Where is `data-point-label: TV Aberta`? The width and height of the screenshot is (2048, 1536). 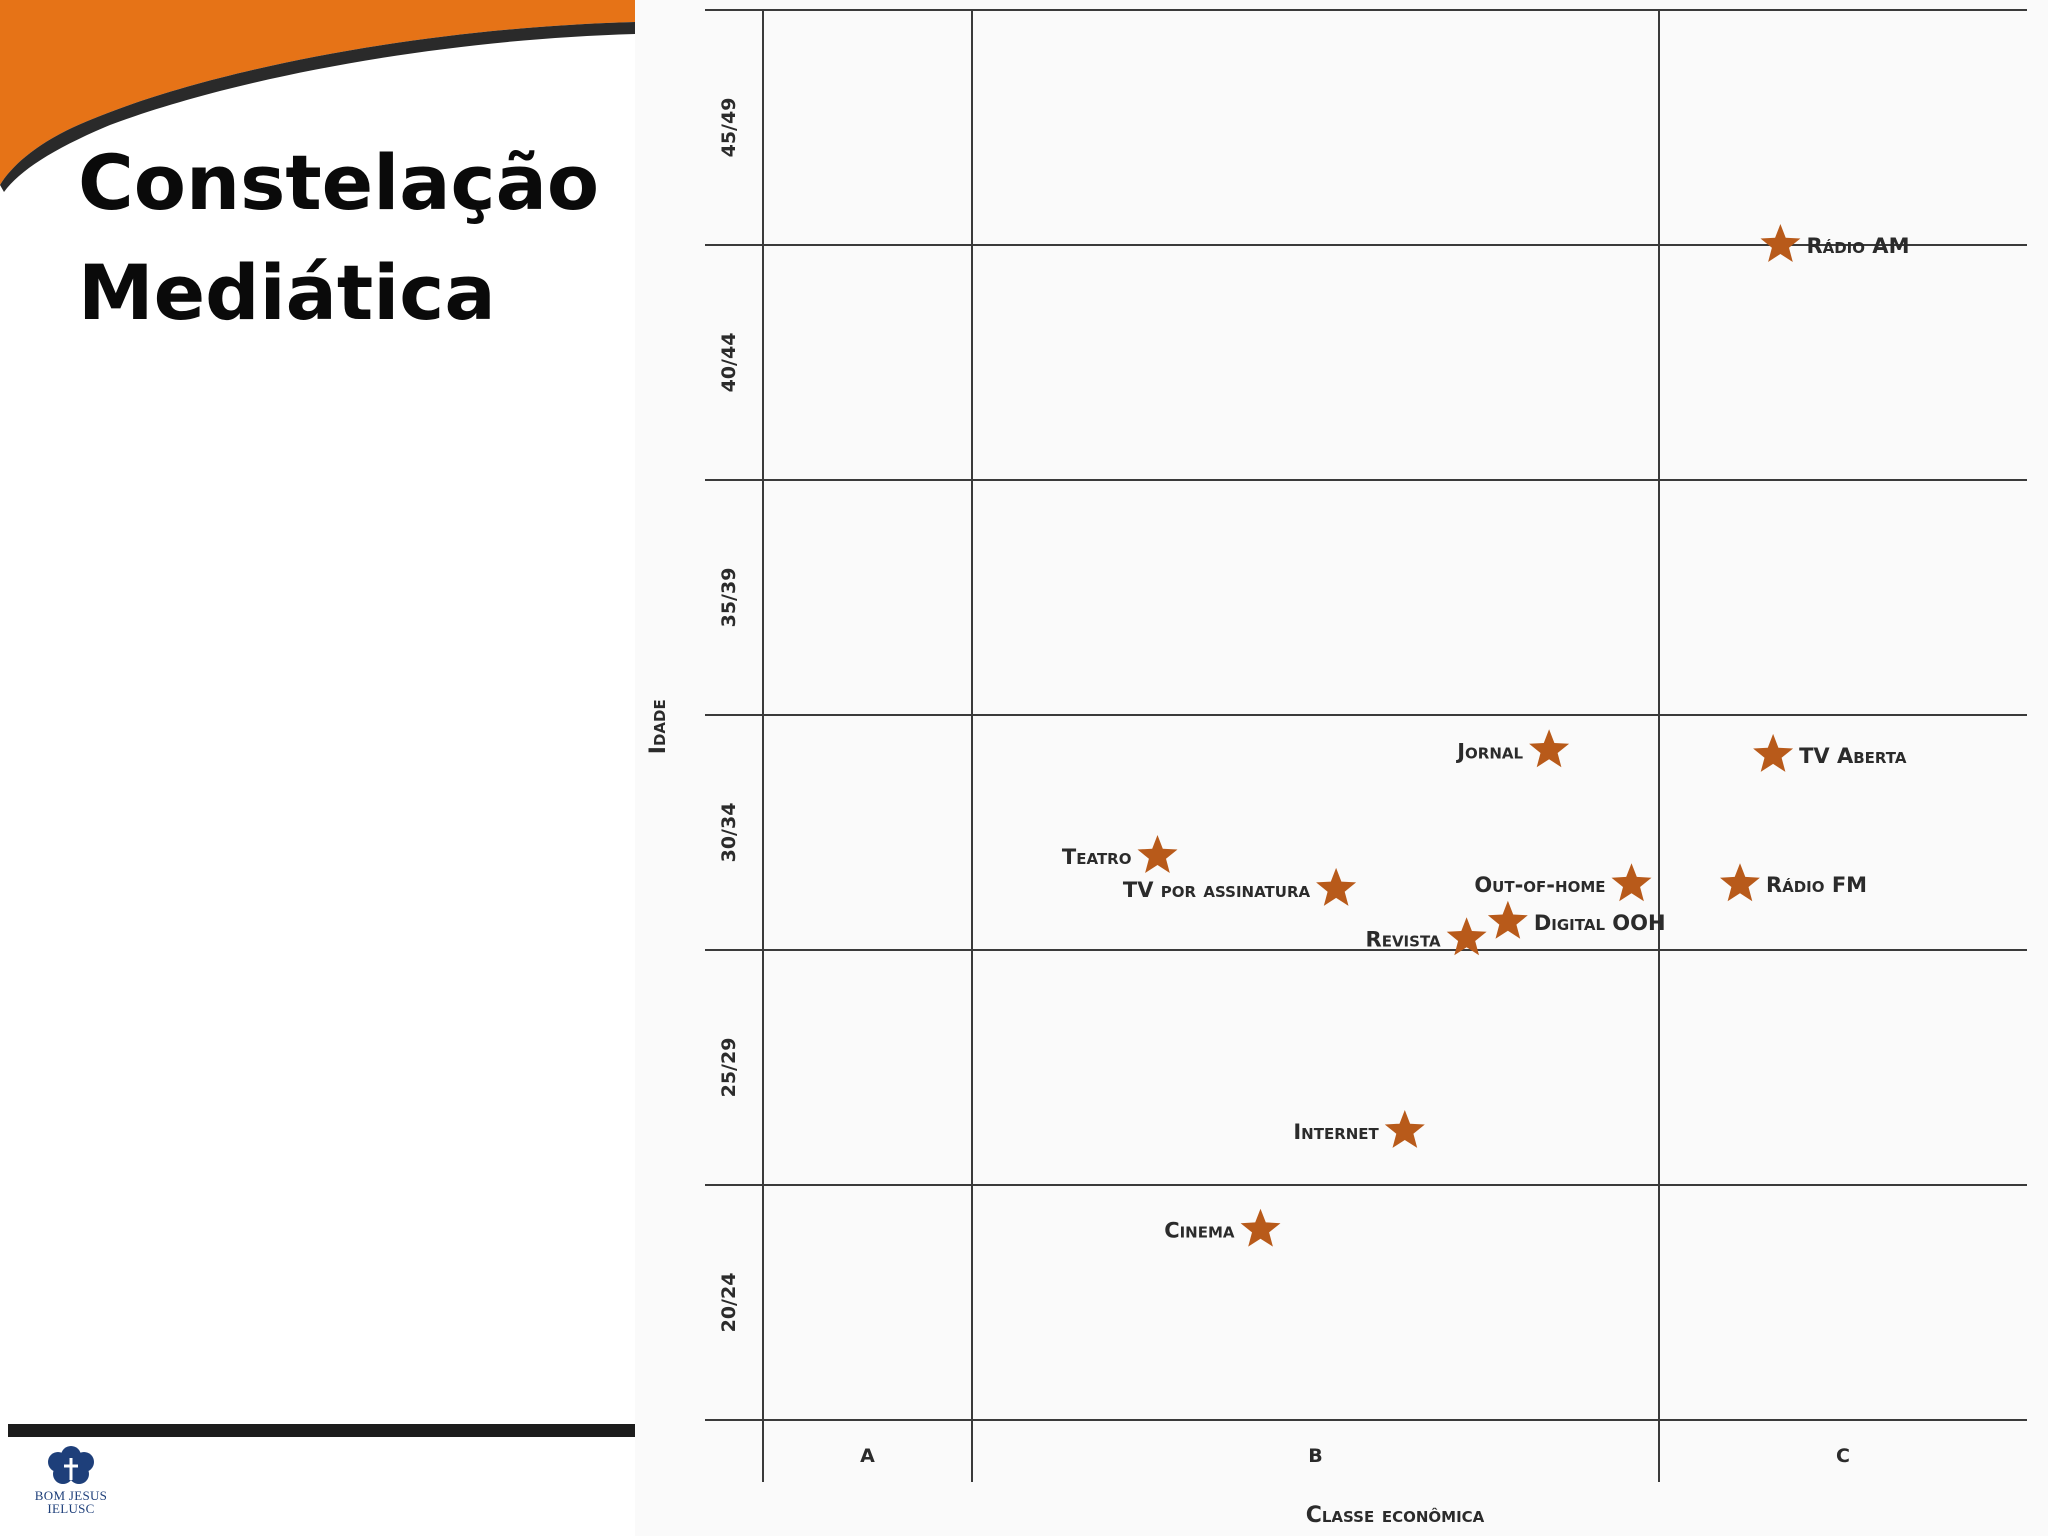 data-point-label: TV Aberta is located at coordinates (1853, 756).